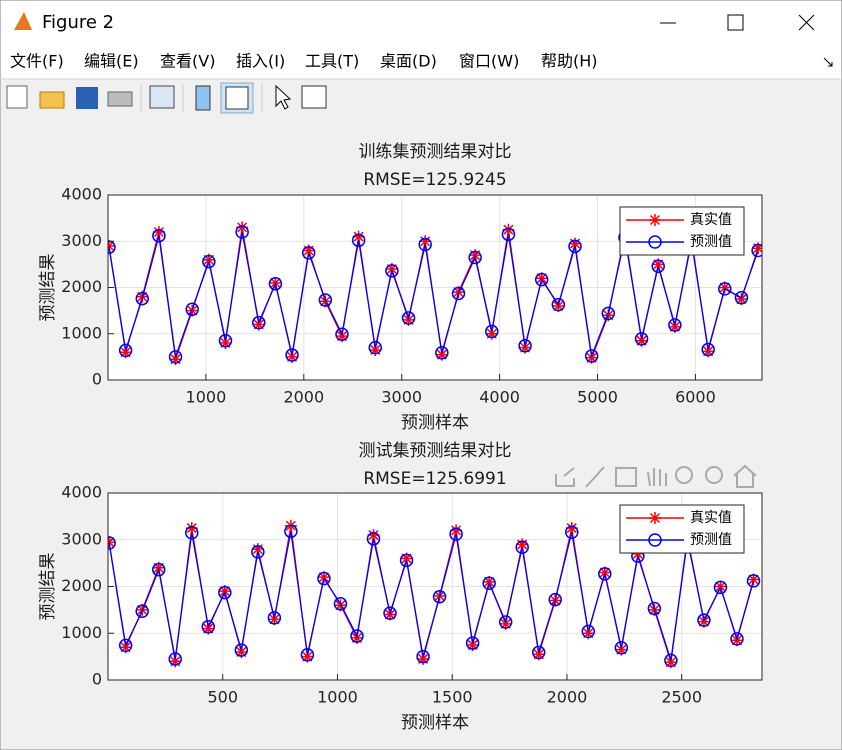 Image resolution: width=842 pixels, height=750 pixels. I want to click on toolbar, so click(166, 98).